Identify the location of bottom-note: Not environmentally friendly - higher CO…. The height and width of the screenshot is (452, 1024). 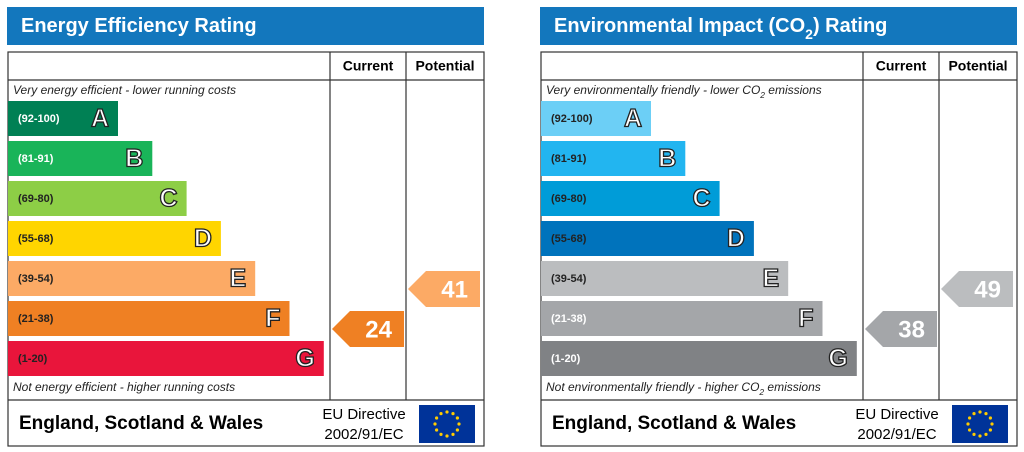
(683, 388).